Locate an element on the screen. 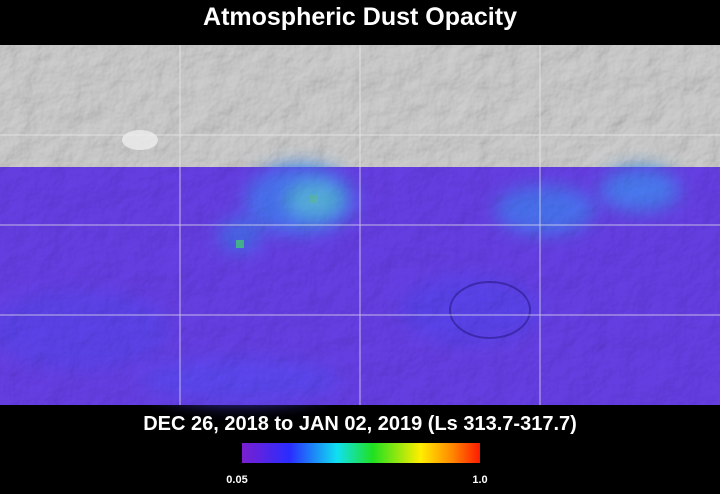 The width and height of the screenshot is (720, 494). crater is located at coordinates (490, 310).